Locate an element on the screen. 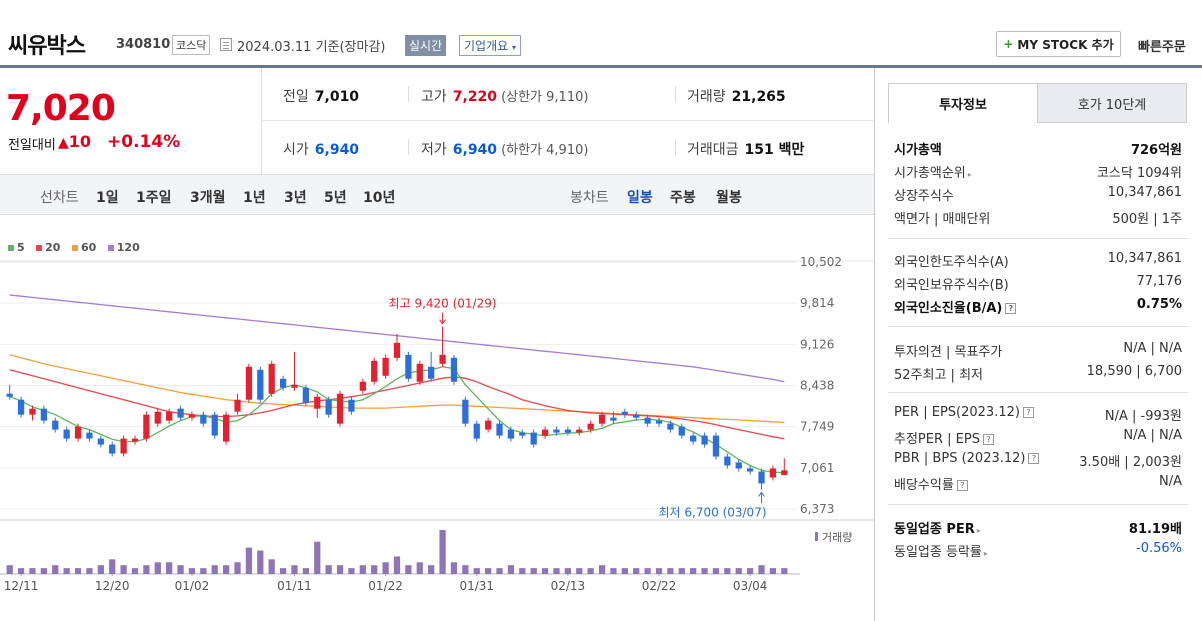  volume-label: 거래량 is located at coordinates (706, 97).